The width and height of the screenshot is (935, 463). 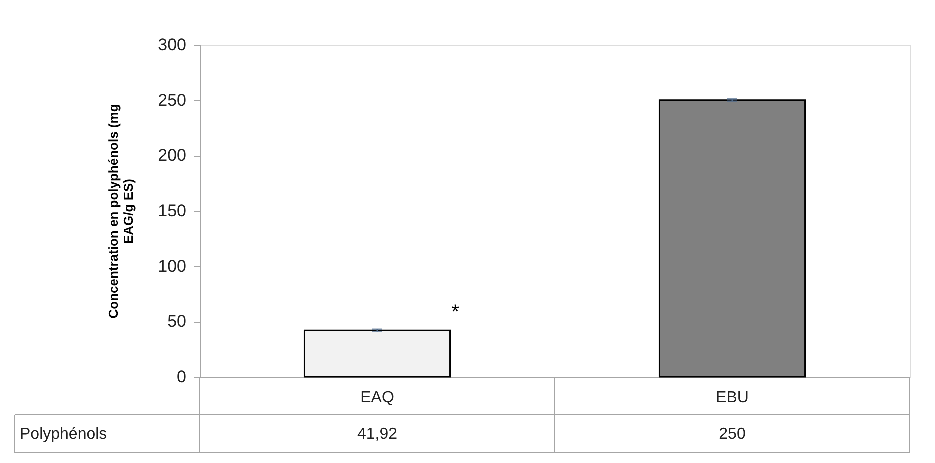 I want to click on x-tick-label: EBU, so click(x=732, y=398).